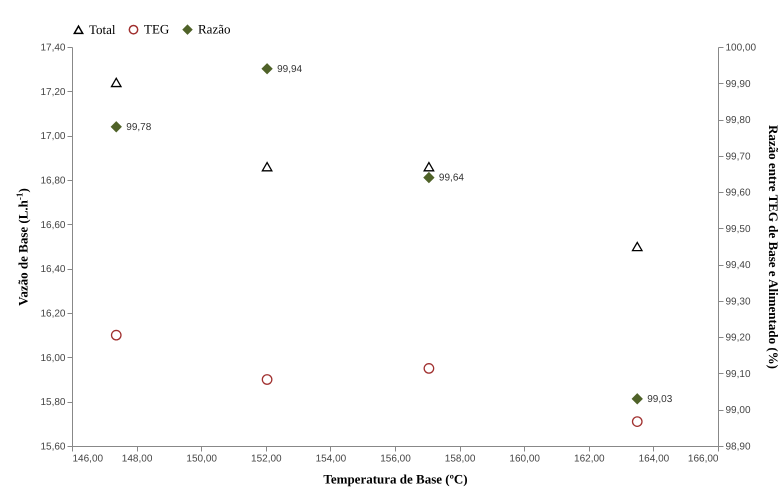 The height and width of the screenshot is (493, 778). I want to click on y2-tick-label: 99,80, so click(738, 120).